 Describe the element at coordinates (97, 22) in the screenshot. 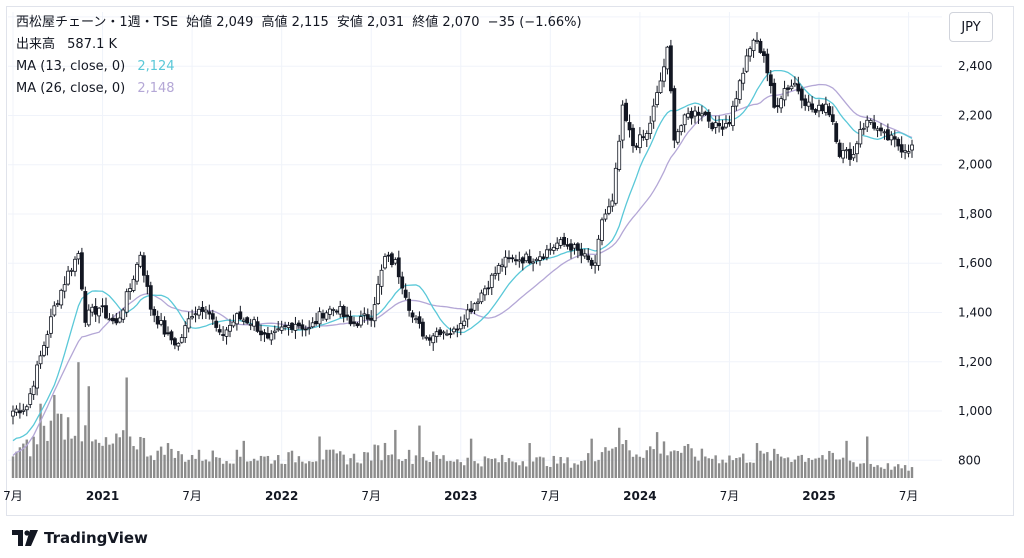

I see `symbol-label: 西松屋チェーン・1週・TSE` at that location.